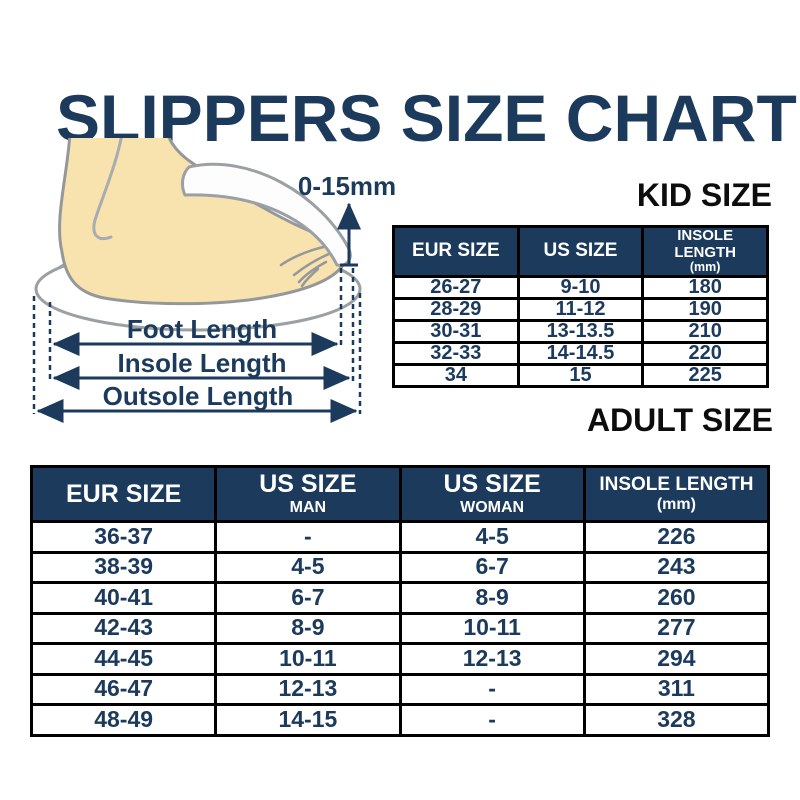 Image resolution: width=800 pixels, height=800 pixels. I want to click on table-cell: 277, so click(676, 628).